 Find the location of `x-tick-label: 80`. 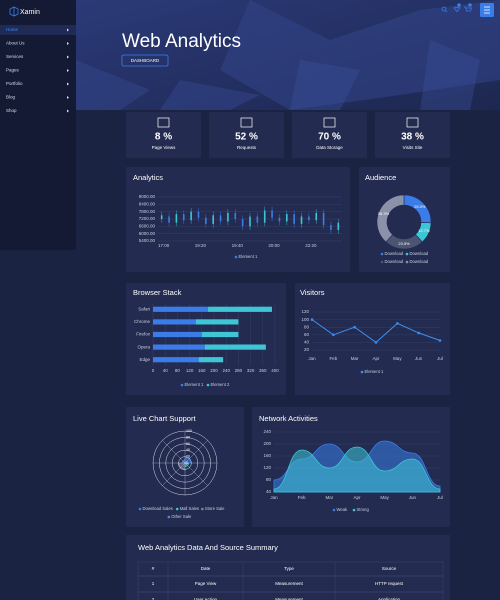

x-tick-label: 80 is located at coordinates (178, 370).